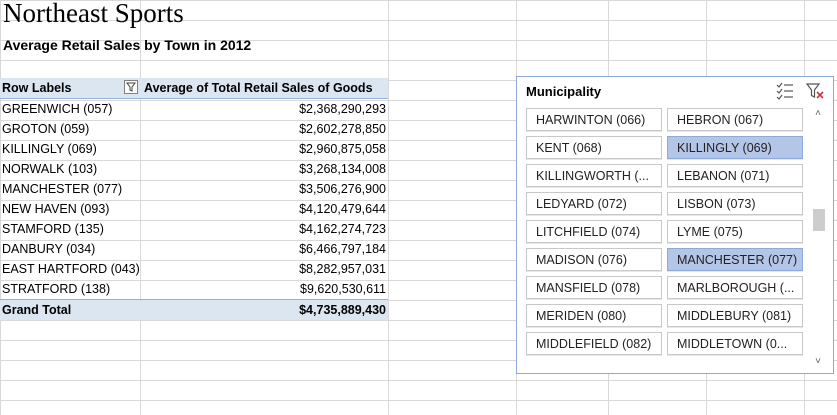  Describe the element at coordinates (818, 362) in the screenshot. I see `scroll-down-icon: ˅` at that location.